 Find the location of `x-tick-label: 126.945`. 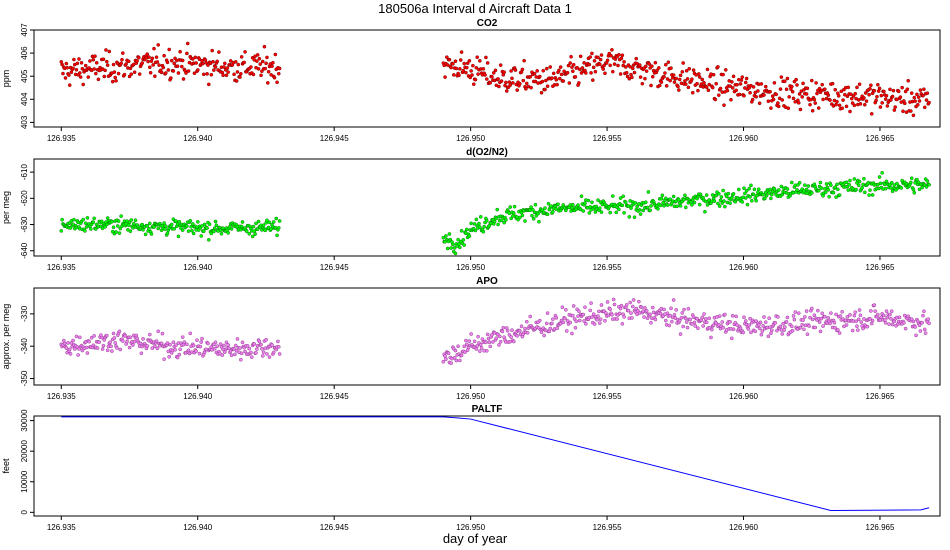

x-tick-label: 126.945 is located at coordinates (334, 527).